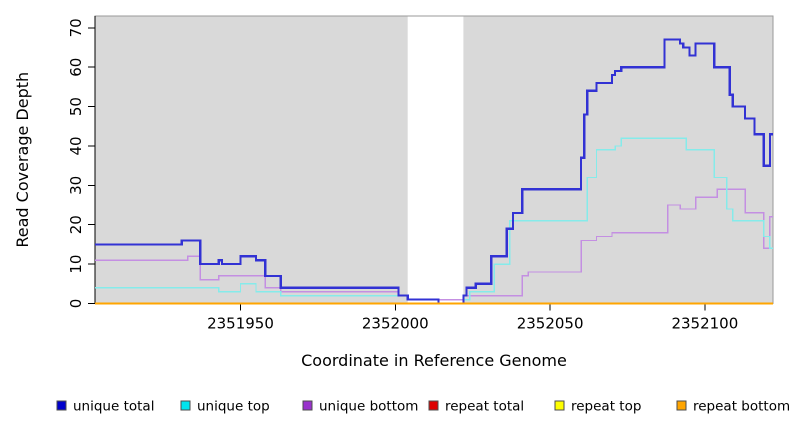  Describe the element at coordinates (606, 407) in the screenshot. I see `legend-label: repeat top` at that location.